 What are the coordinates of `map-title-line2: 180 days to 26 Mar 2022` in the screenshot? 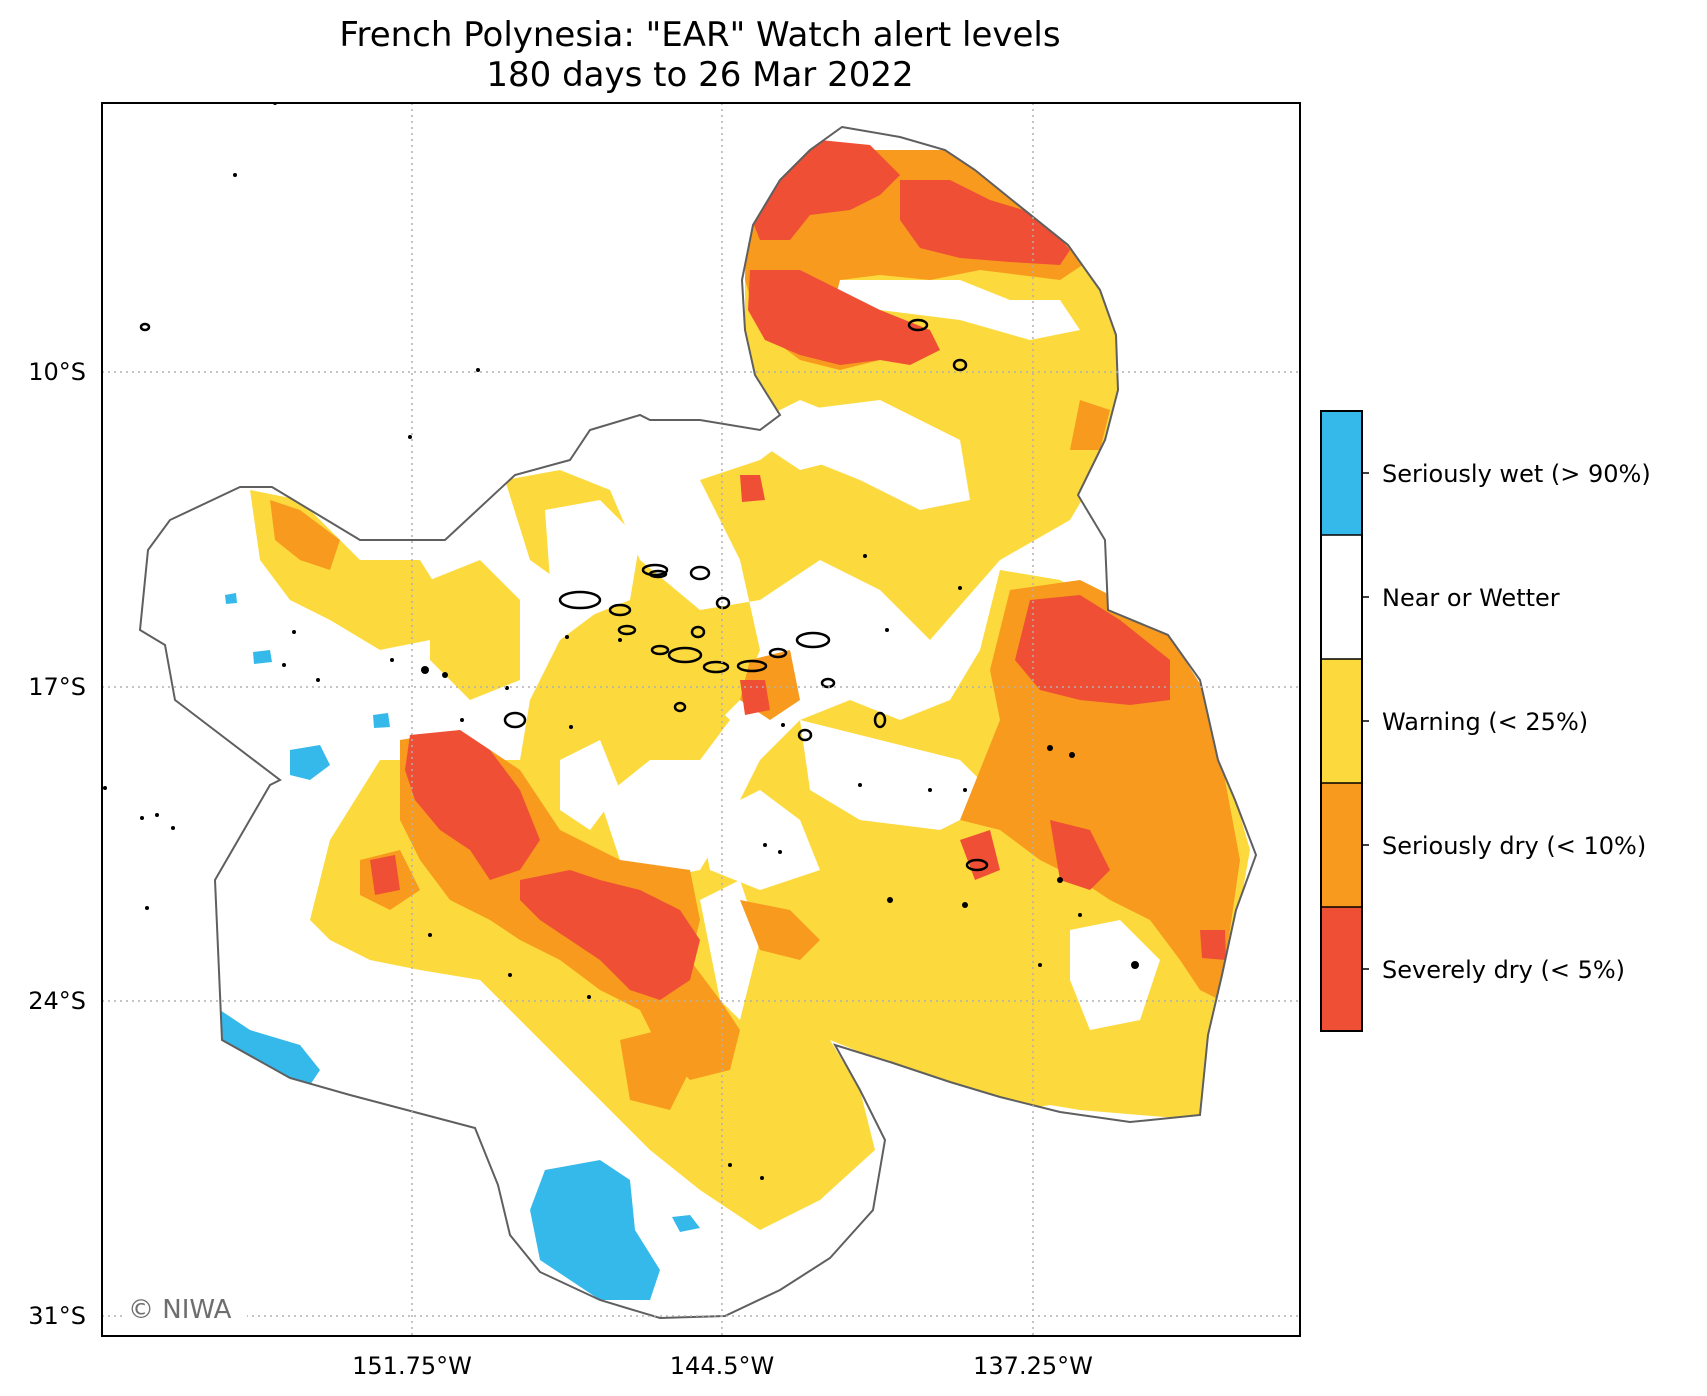 It's located at (699, 75).